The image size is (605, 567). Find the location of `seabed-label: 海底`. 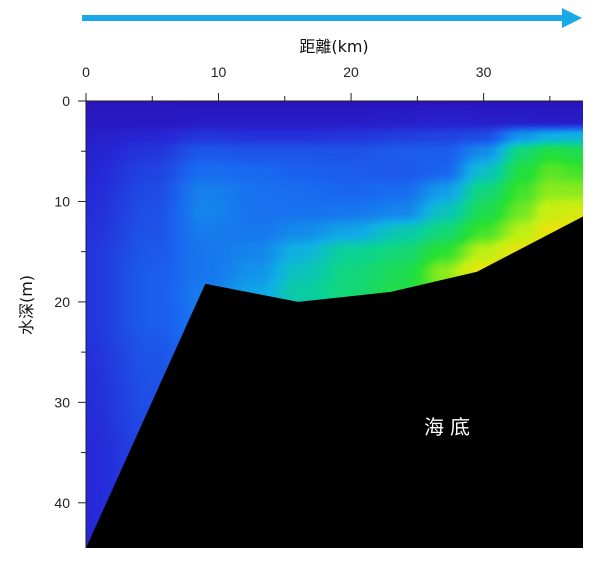

seabed-label: 海底 is located at coordinates (450, 427).